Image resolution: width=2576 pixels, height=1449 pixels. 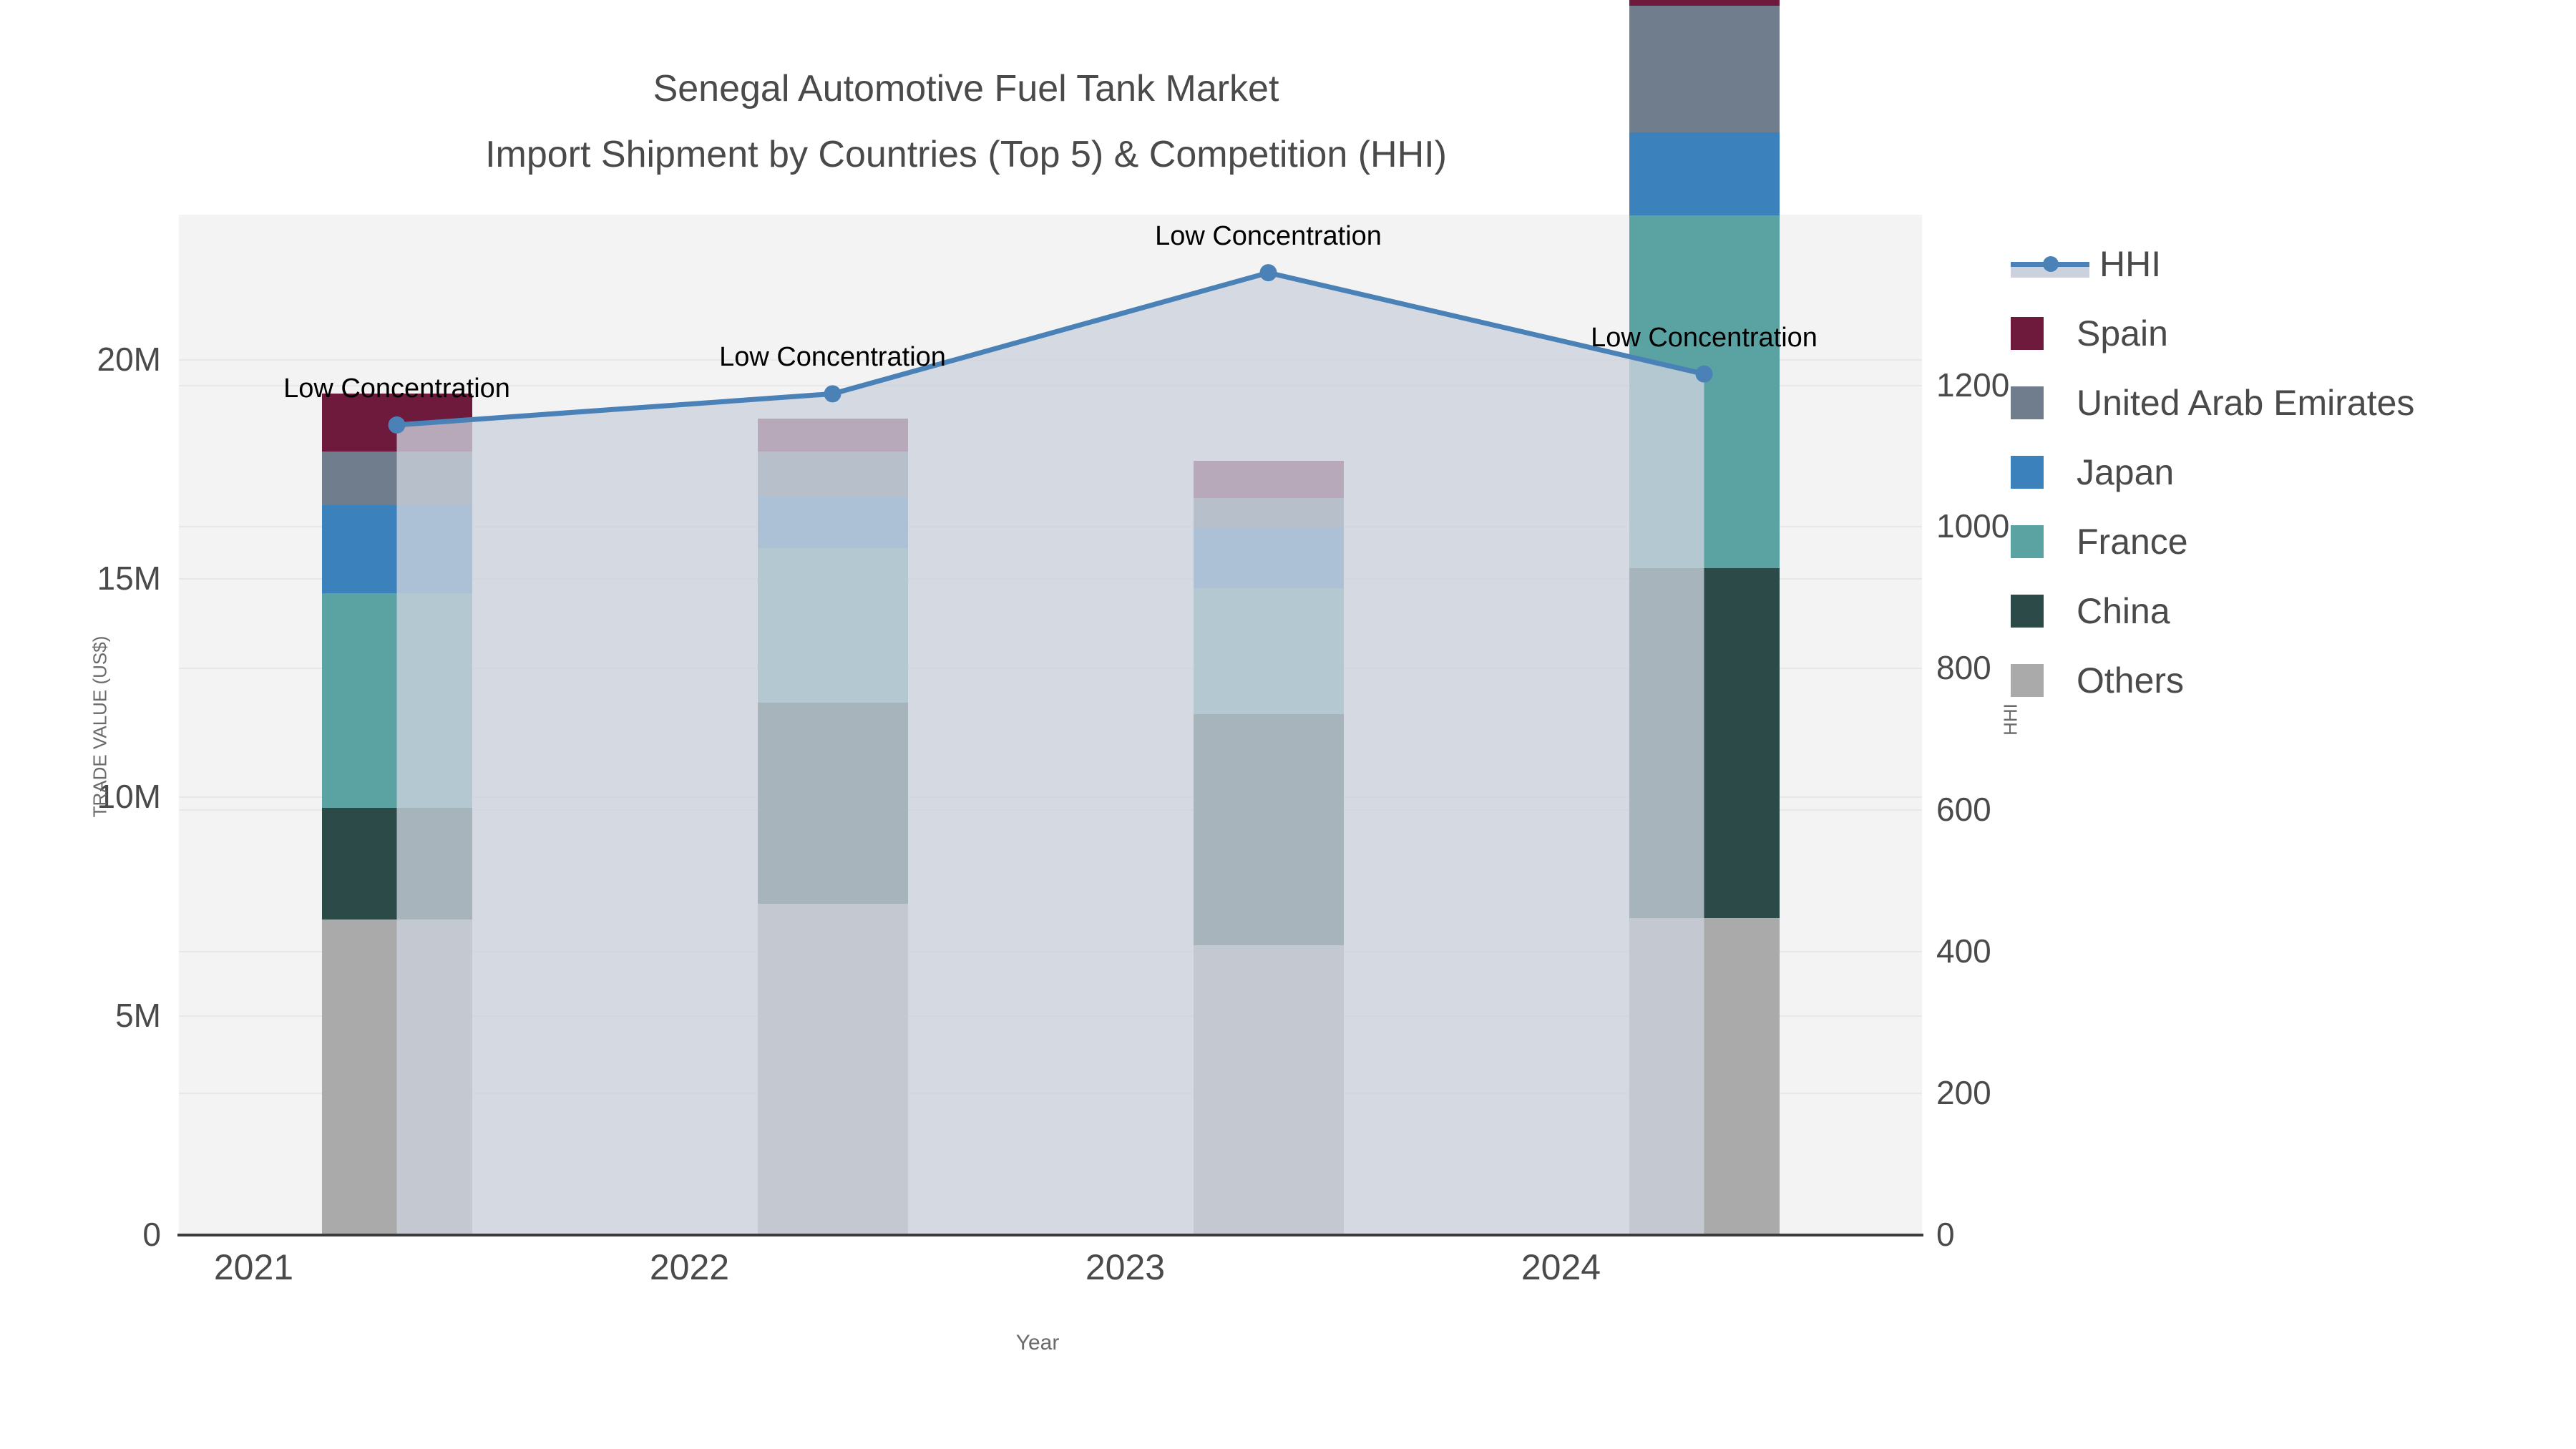 What do you see at coordinates (1125, 1267) in the screenshot?
I see `x-axis-tick-label: 2023` at bounding box center [1125, 1267].